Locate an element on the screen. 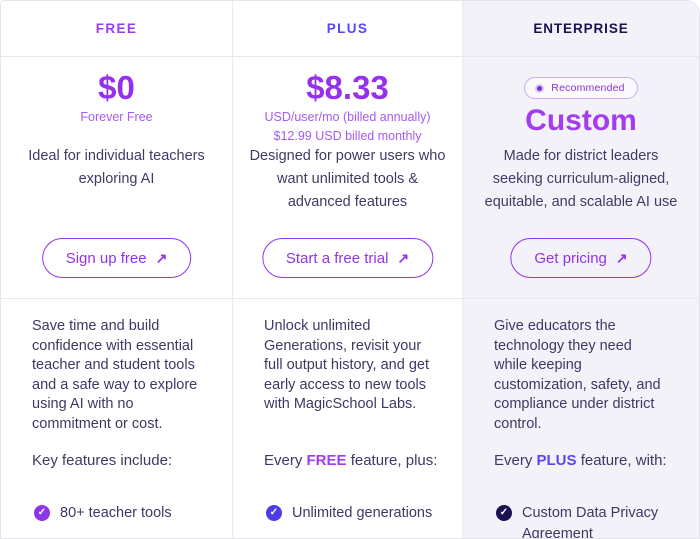 The width and height of the screenshot is (700, 539). price-enterprise: Custom is located at coordinates (581, 120).